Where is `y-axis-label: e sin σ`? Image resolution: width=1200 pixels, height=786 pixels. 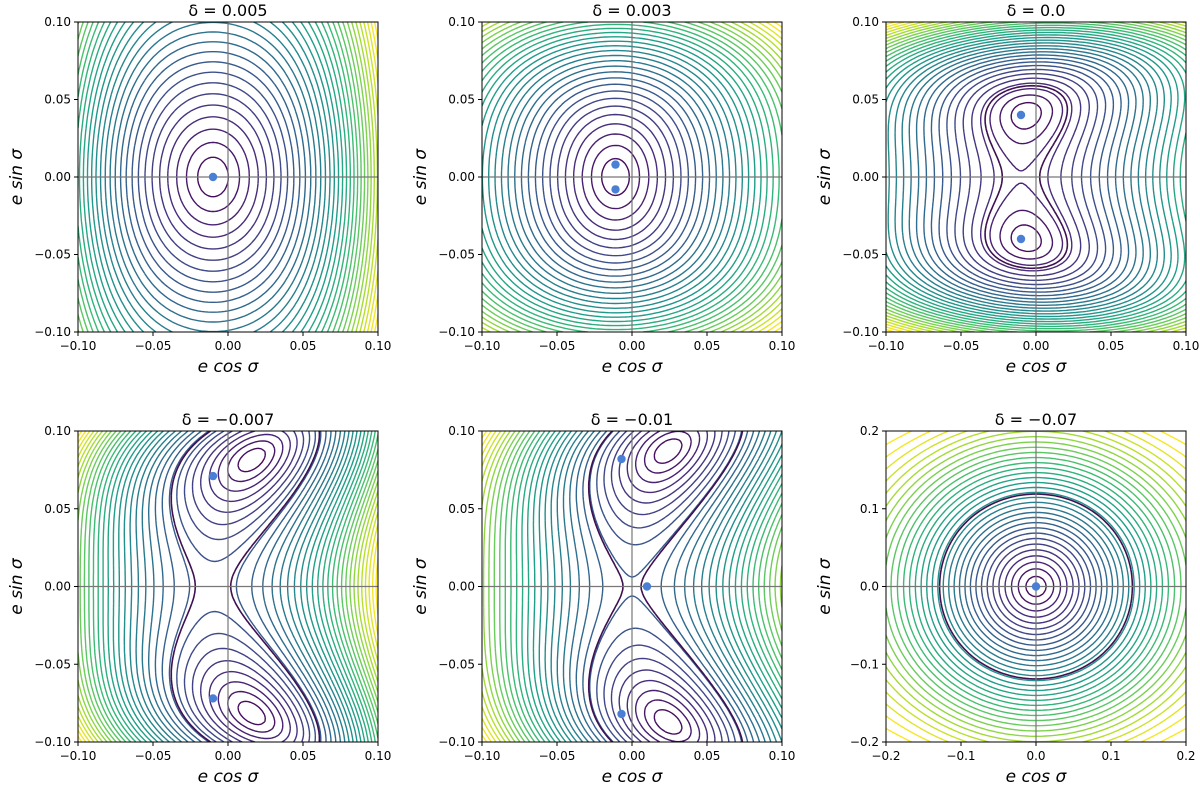
y-axis-label: e sin σ is located at coordinates (421, 177).